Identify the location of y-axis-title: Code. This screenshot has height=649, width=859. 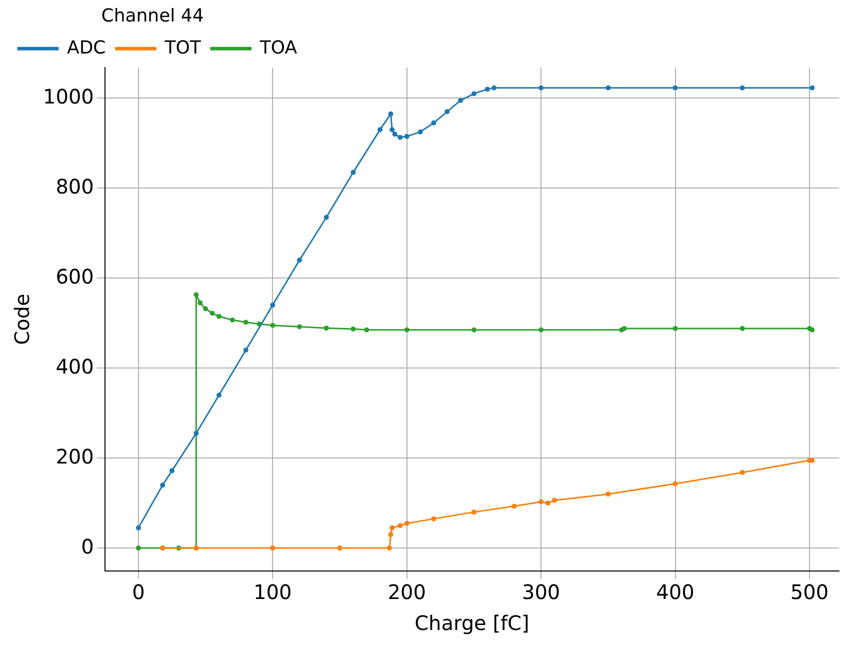
(22, 319).